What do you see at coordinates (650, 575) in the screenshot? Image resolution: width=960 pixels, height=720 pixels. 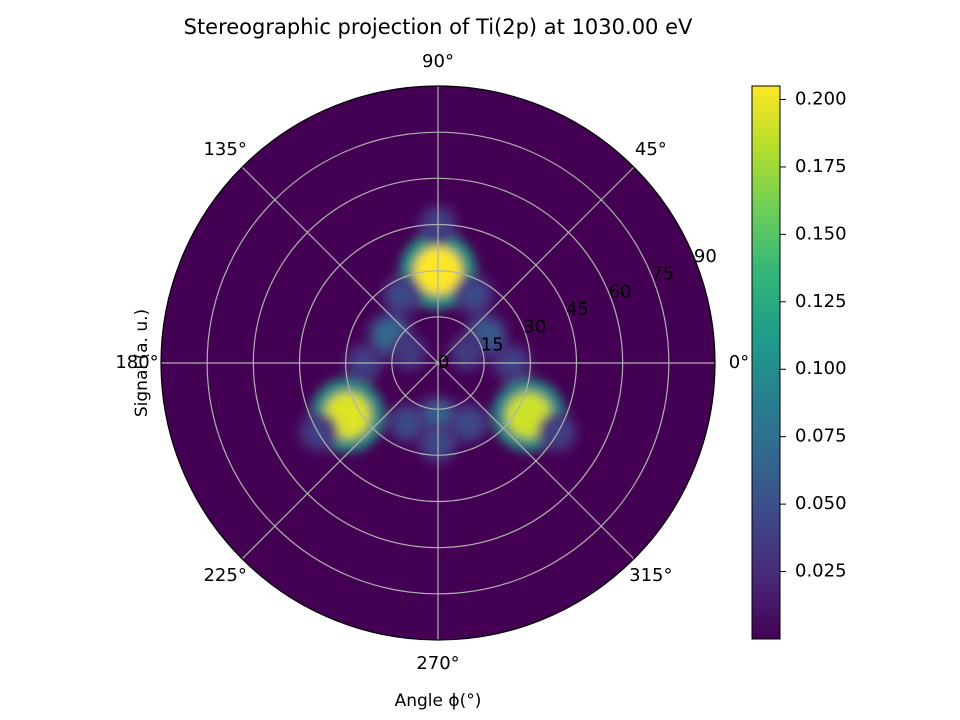 I see `angular-tick-label: 315°` at bounding box center [650, 575].